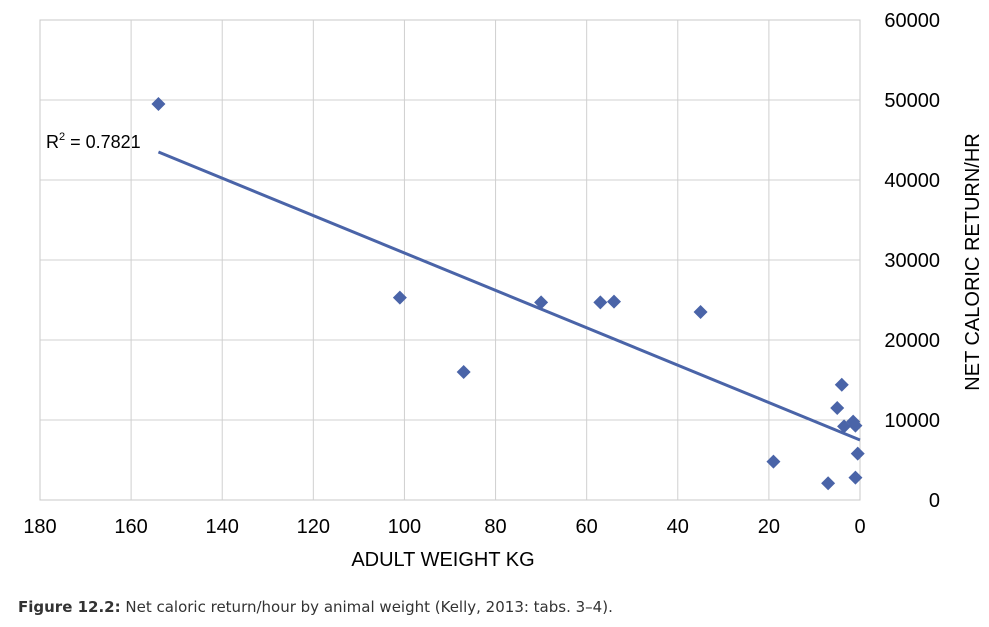 This screenshot has width=989, height=627. I want to click on y-tick-label: 10000, so click(912, 421).